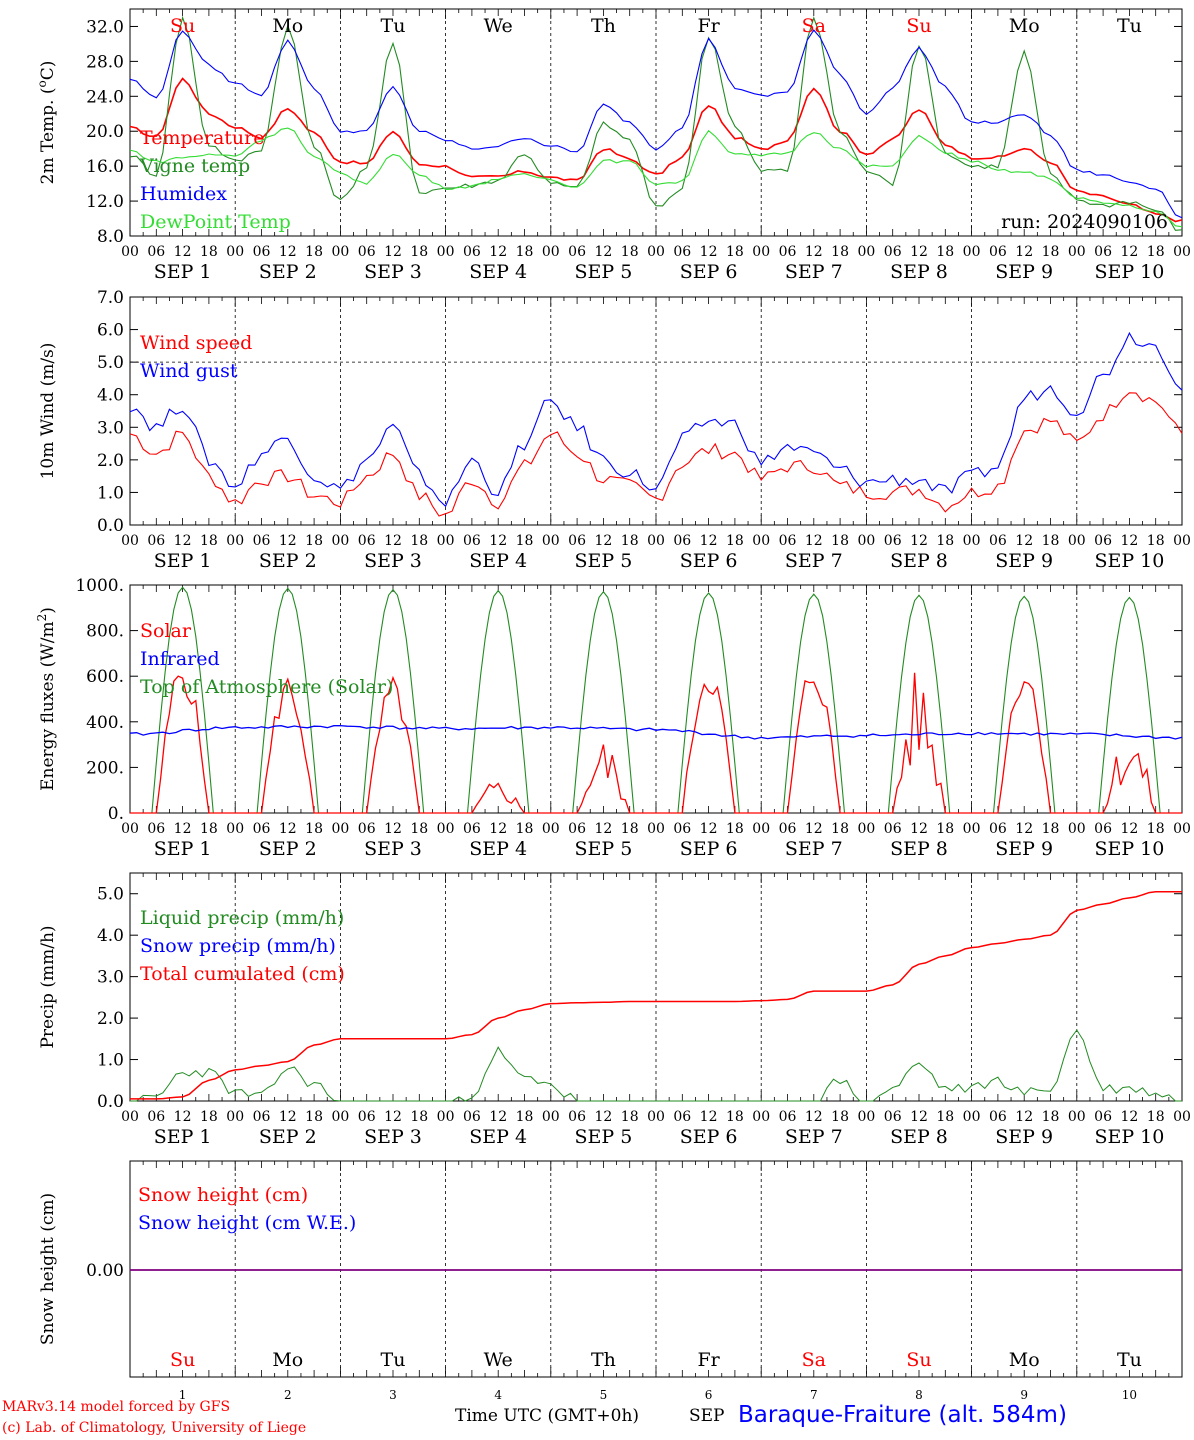  I want to click on panel-5-frame, so click(656, 1269).